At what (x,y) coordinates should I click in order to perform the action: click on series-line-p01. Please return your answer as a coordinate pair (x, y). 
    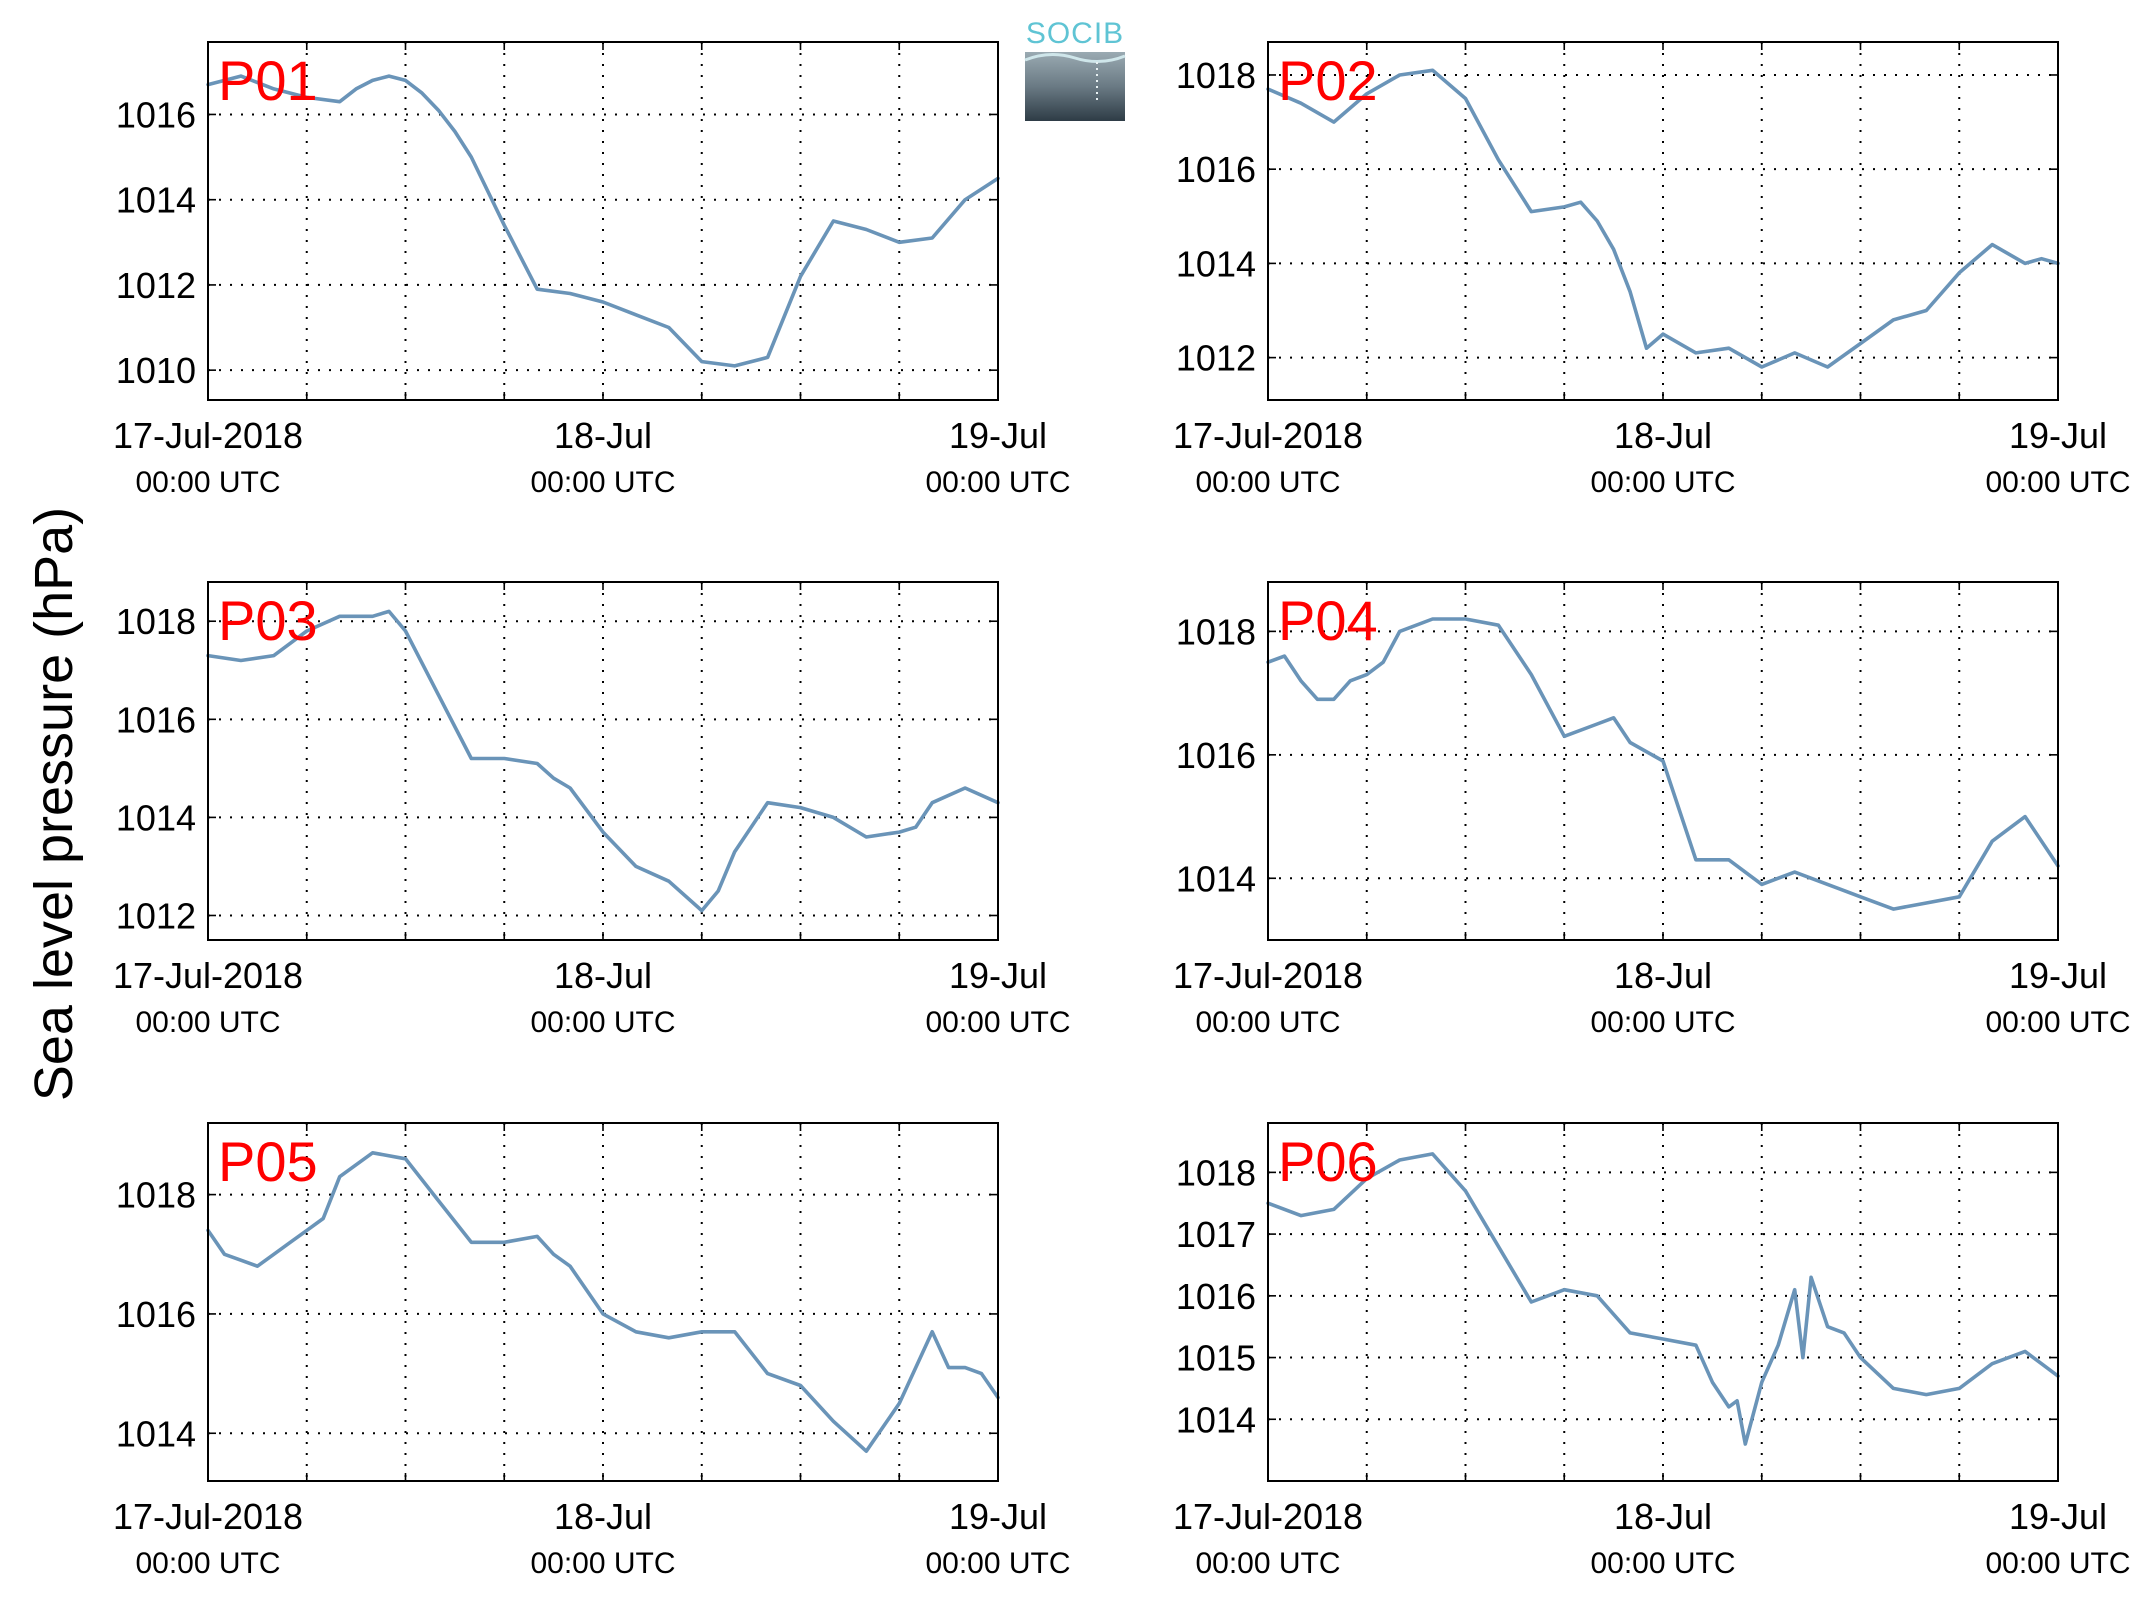
    Looking at the image, I should click on (603, 221).